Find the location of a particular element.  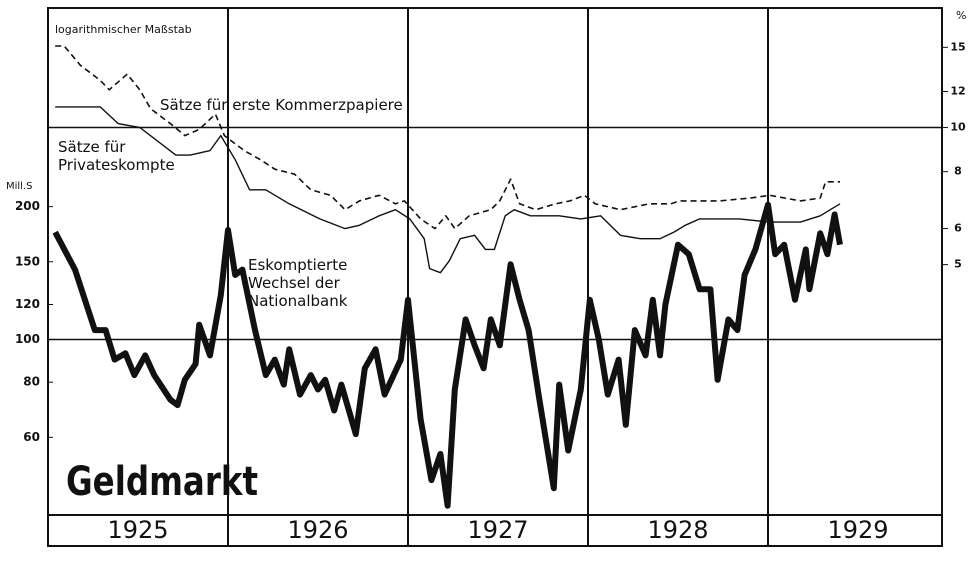

series-label-box: Sätze für erste Kommerzpapiere is located at coordinates (281, 105).